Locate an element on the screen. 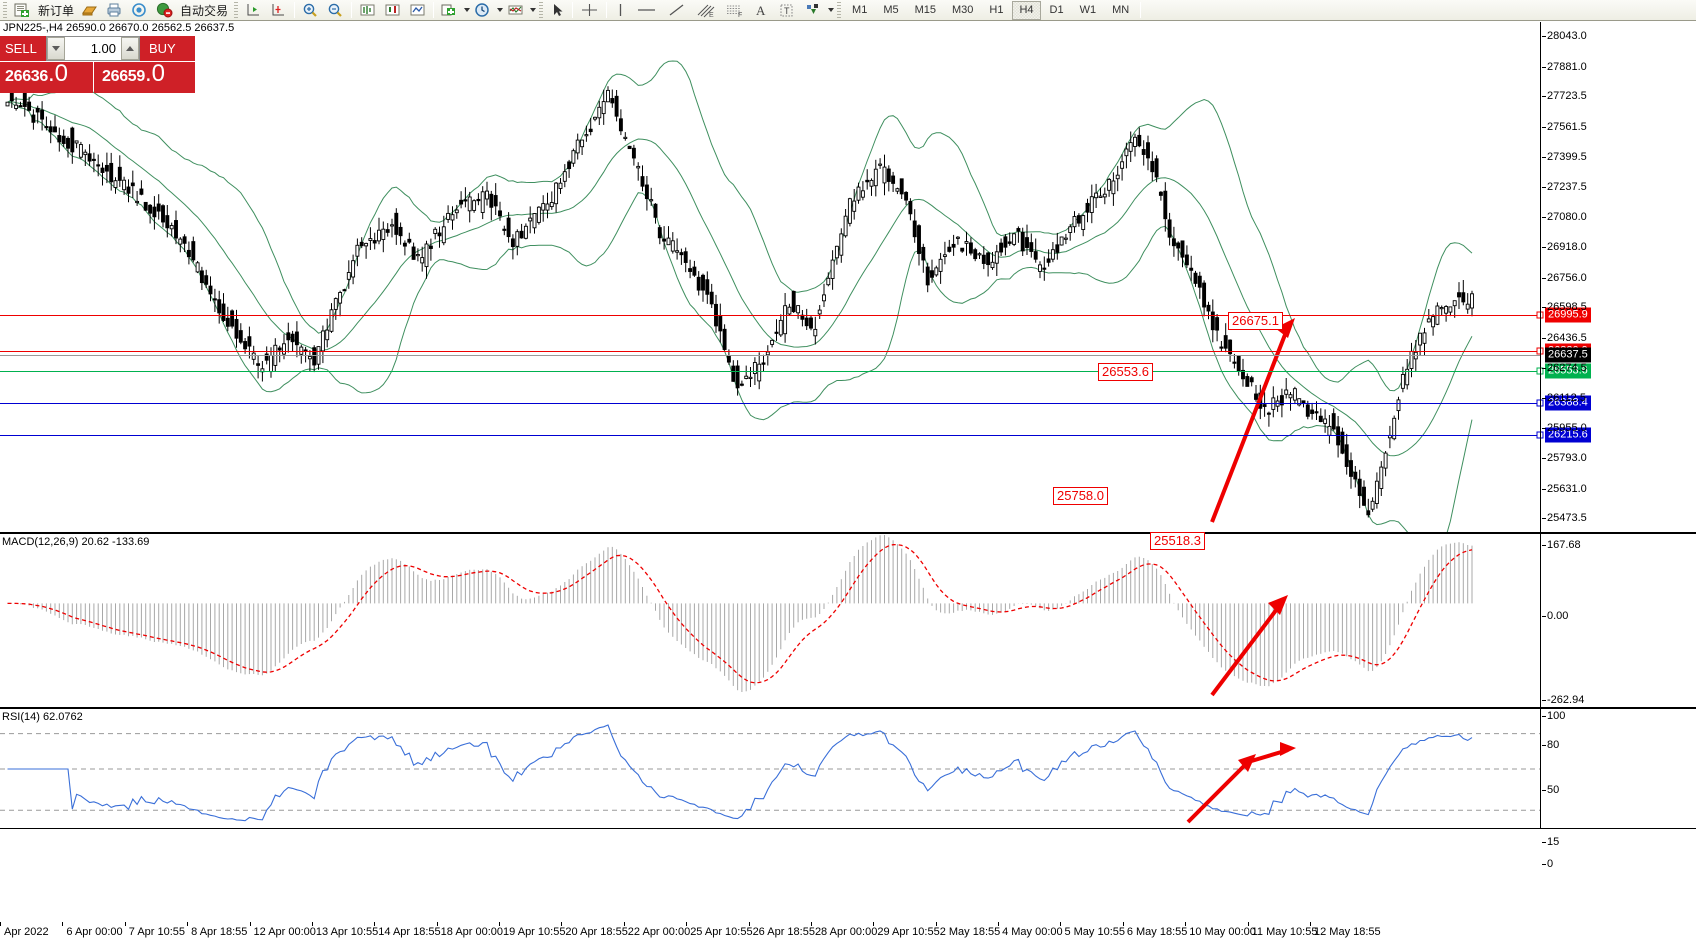  timeframe-h4: H4 is located at coordinates (1026, 10).